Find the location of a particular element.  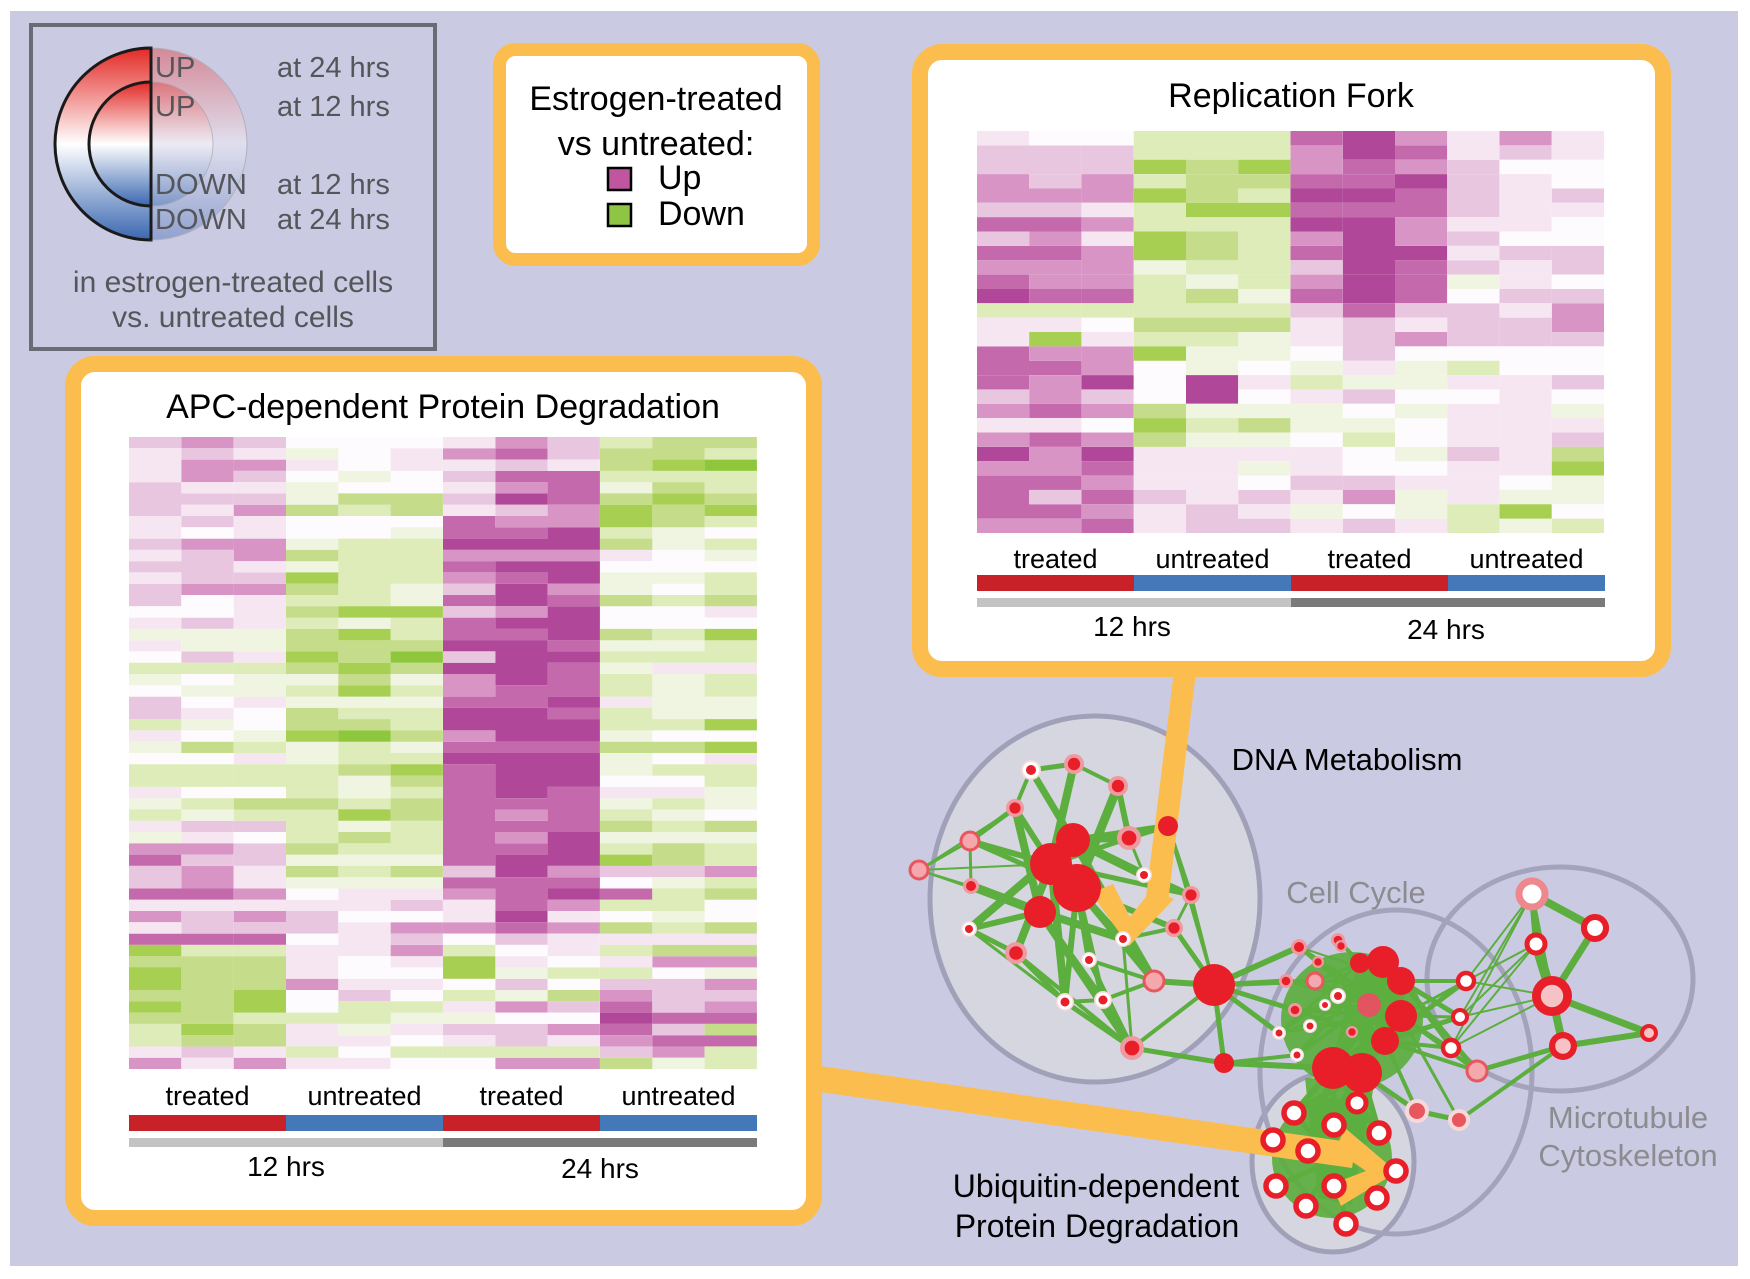

svg-text: vs untreated: is located at coordinates (656, 144).